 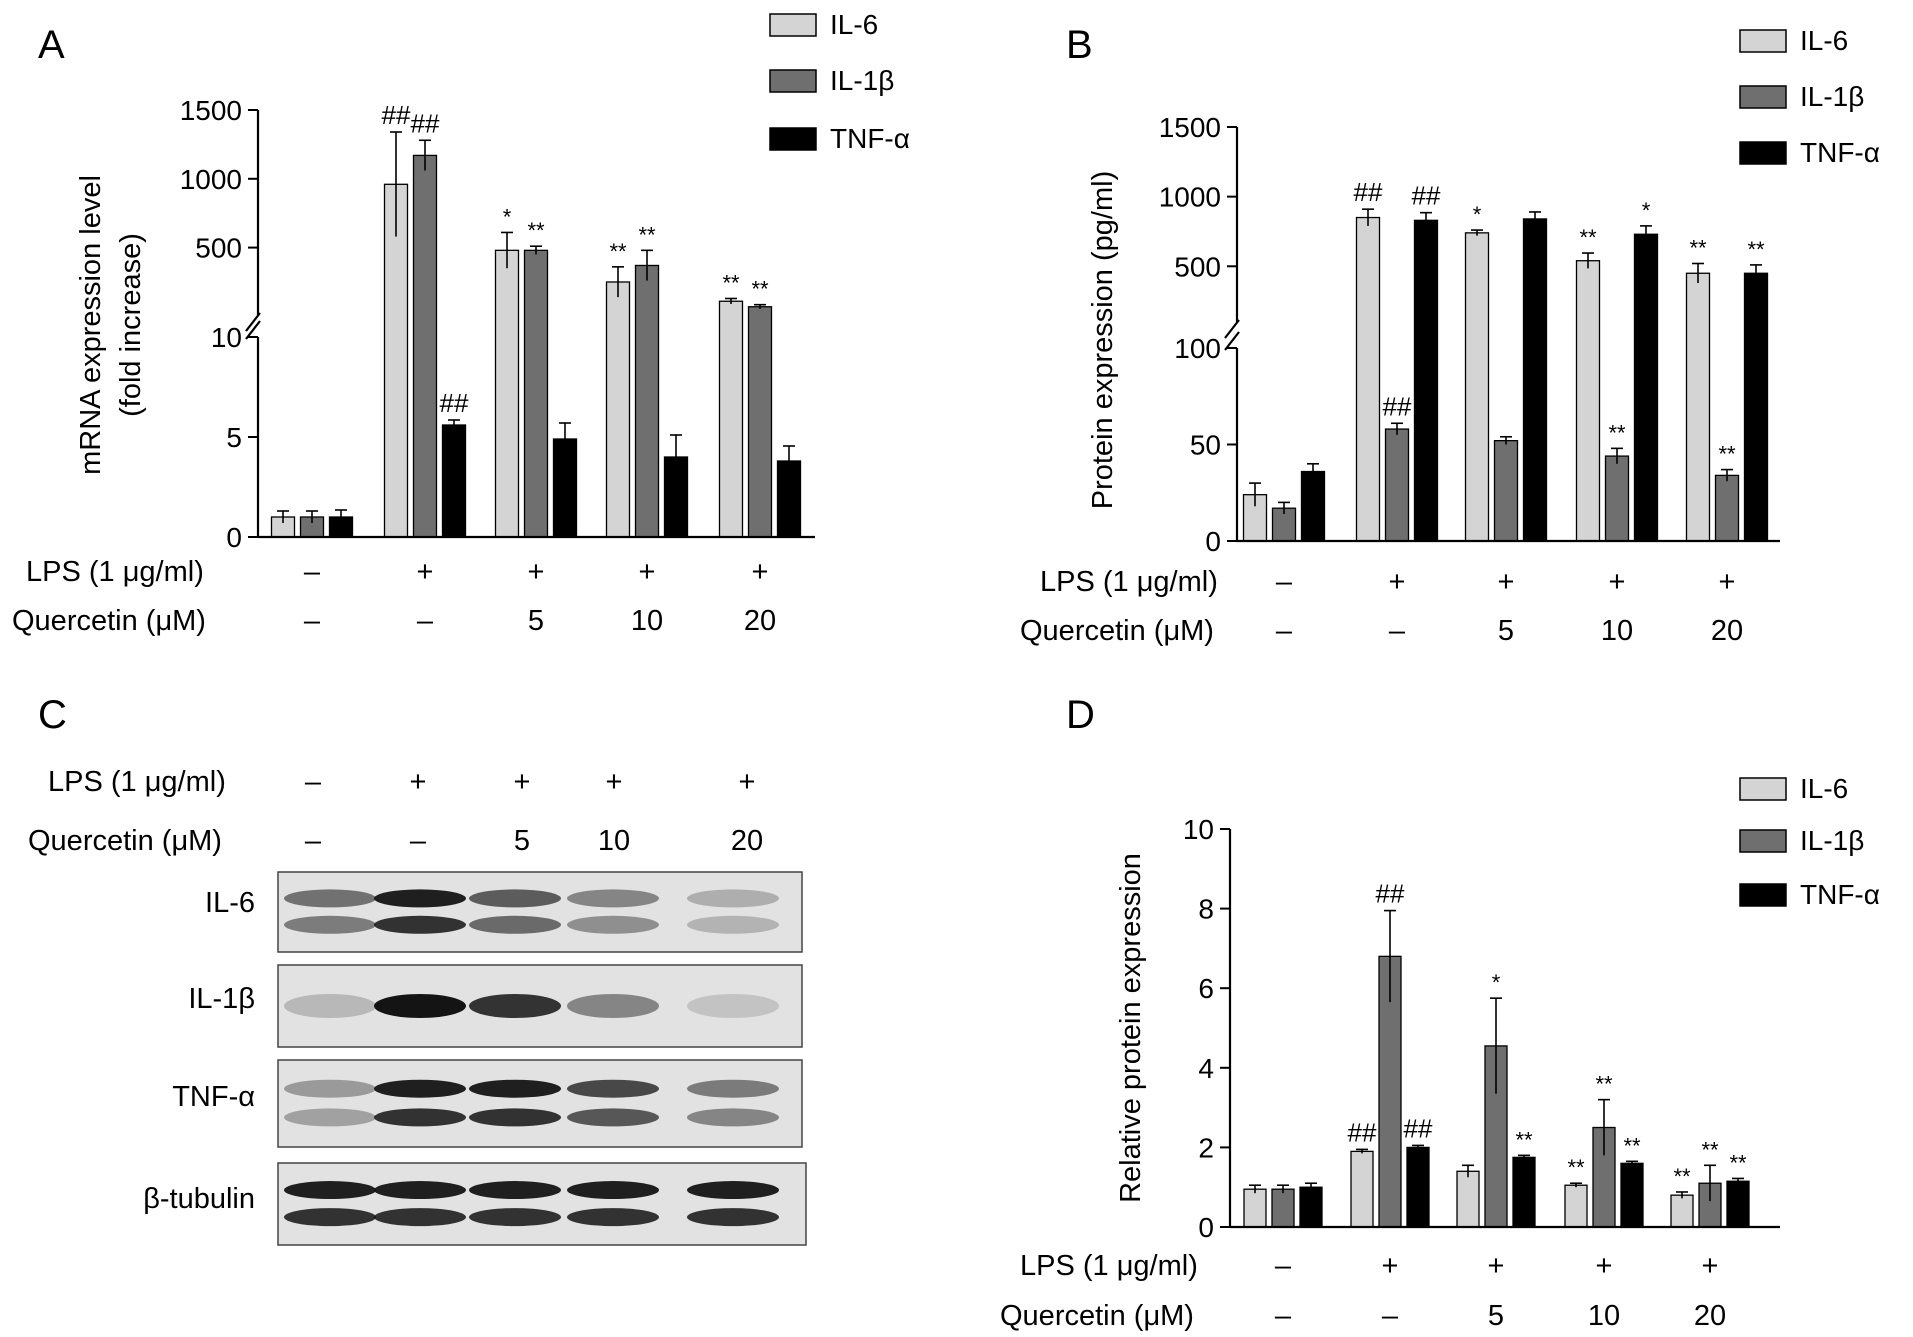 I want to click on lps-value-a-0: –, so click(x=312, y=572).